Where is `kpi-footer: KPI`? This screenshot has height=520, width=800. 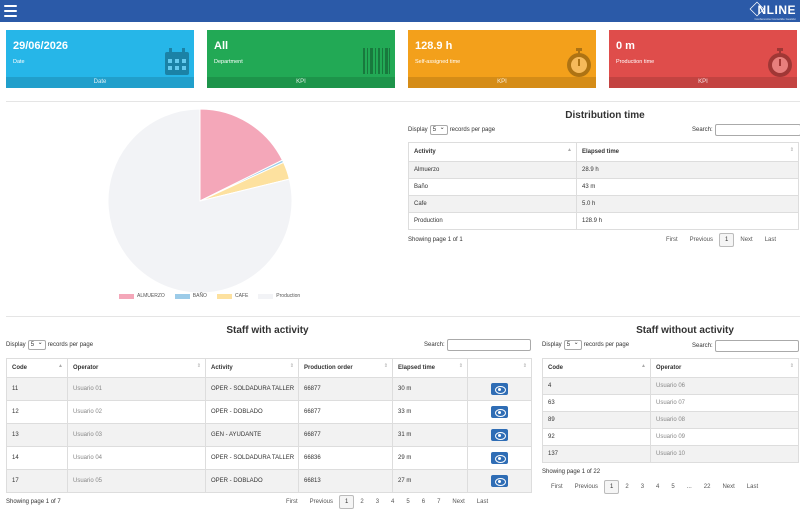
kpi-footer: KPI is located at coordinates (703, 82).